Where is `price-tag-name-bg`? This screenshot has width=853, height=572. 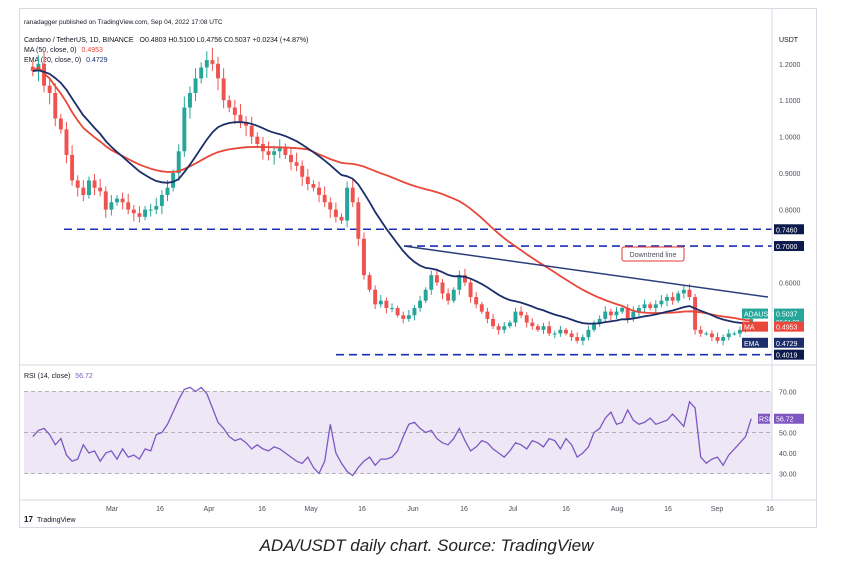
price-tag-name-bg is located at coordinates (755, 342).